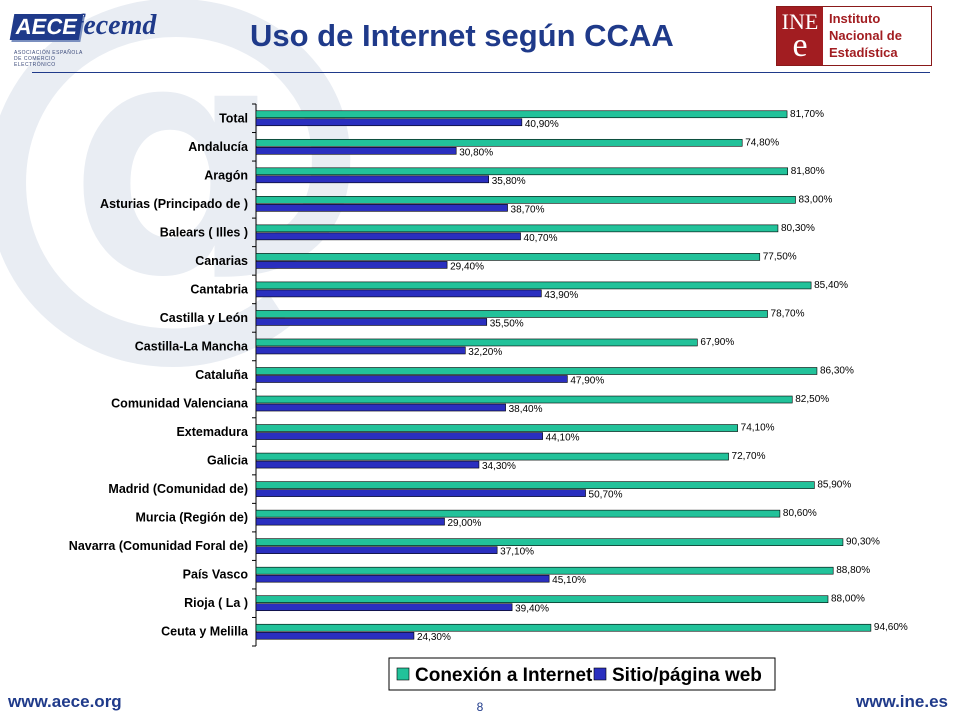  Describe the element at coordinates (816, 199) in the screenshot. I see `data-label-conexion-internet: 83,00%` at that location.